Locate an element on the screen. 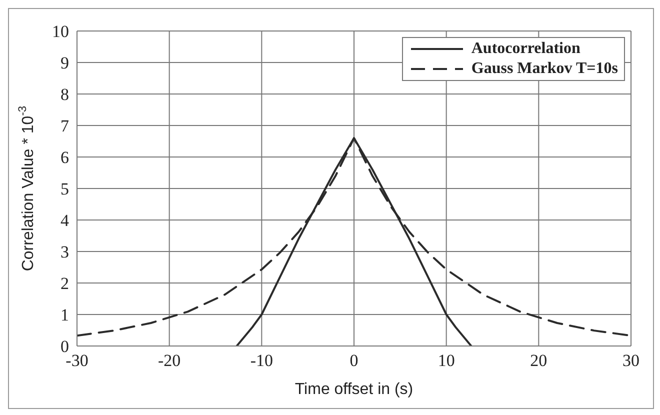 The image size is (660, 415). y-tick-label: 9 is located at coordinates (64, 63).